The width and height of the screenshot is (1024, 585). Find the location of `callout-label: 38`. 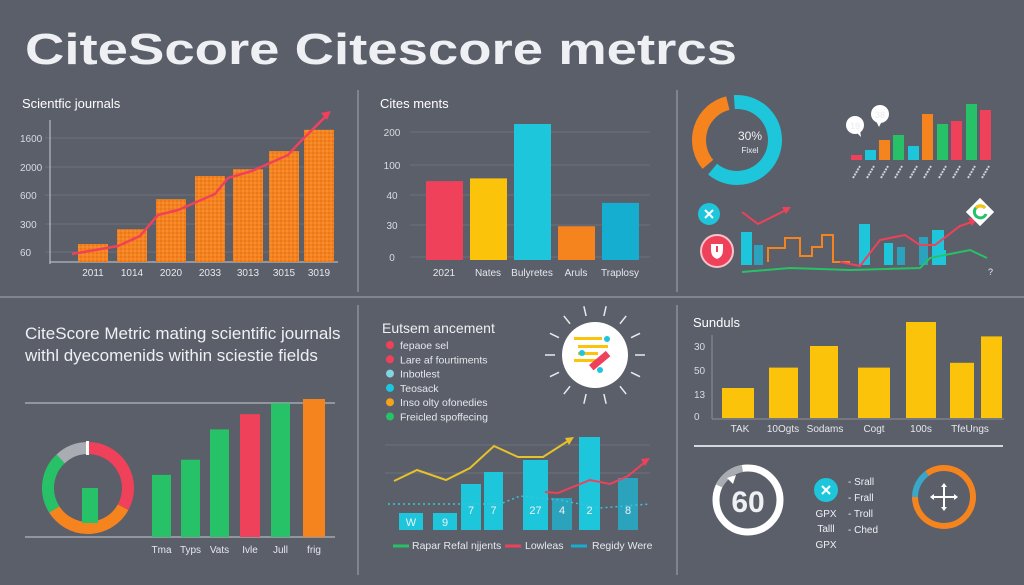

callout-label: 38 is located at coordinates (880, 115).